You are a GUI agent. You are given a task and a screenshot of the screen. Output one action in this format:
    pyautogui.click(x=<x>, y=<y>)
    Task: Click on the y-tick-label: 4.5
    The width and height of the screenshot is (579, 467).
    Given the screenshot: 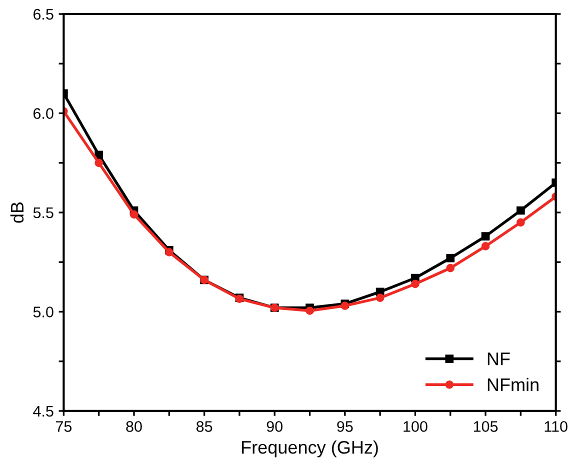 What is the action you would take?
    pyautogui.click(x=43, y=411)
    